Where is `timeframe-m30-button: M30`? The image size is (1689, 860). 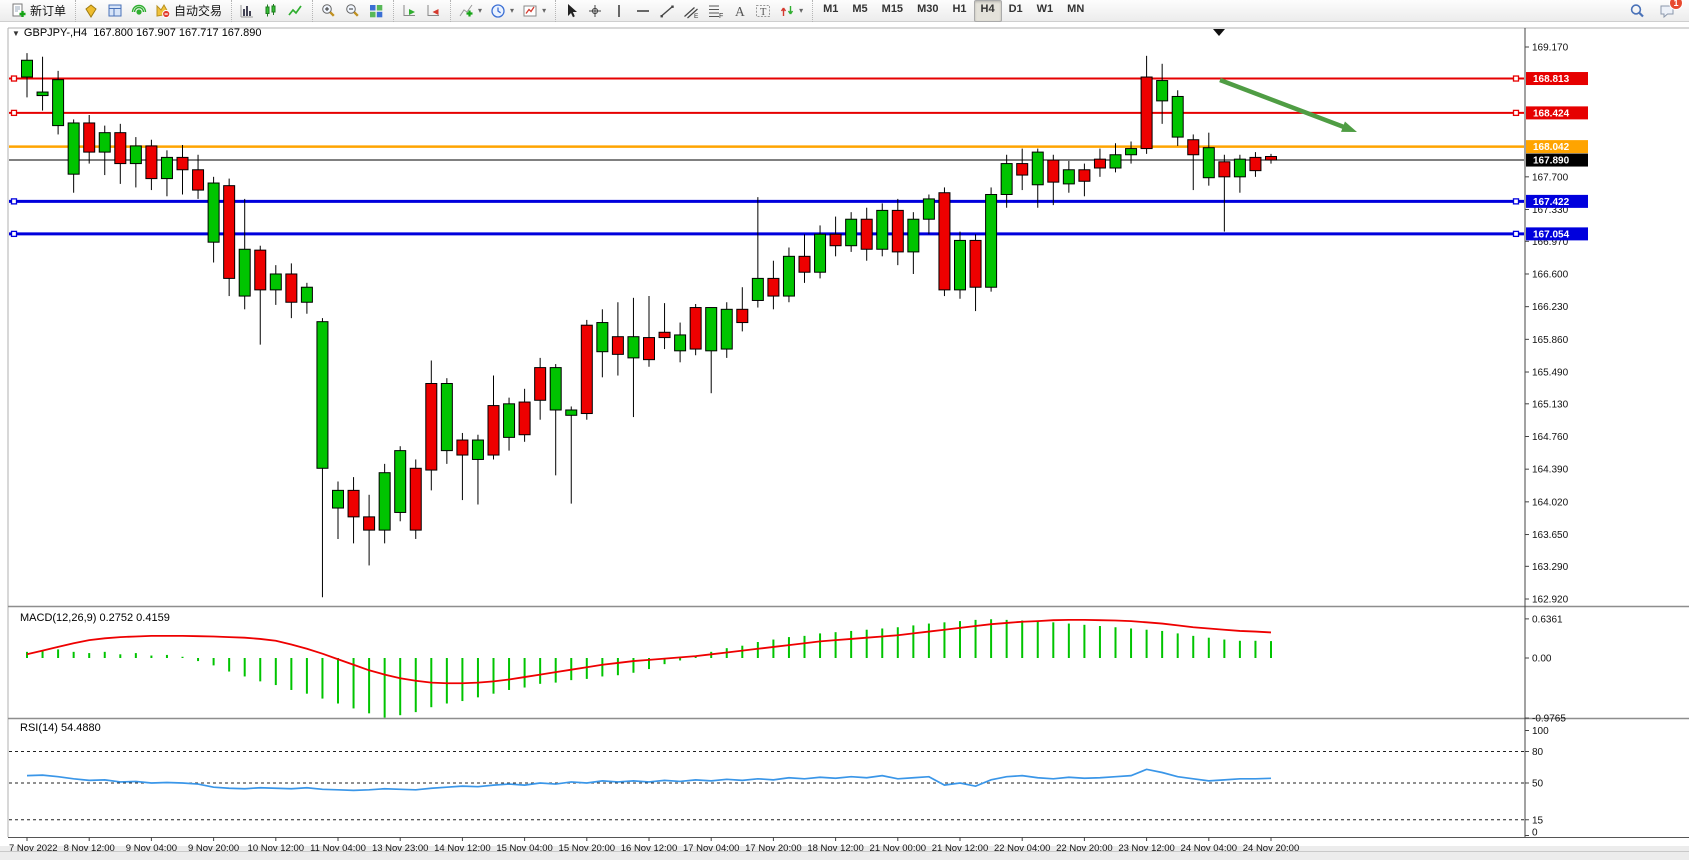 timeframe-m30-button: M30 is located at coordinates (928, 8).